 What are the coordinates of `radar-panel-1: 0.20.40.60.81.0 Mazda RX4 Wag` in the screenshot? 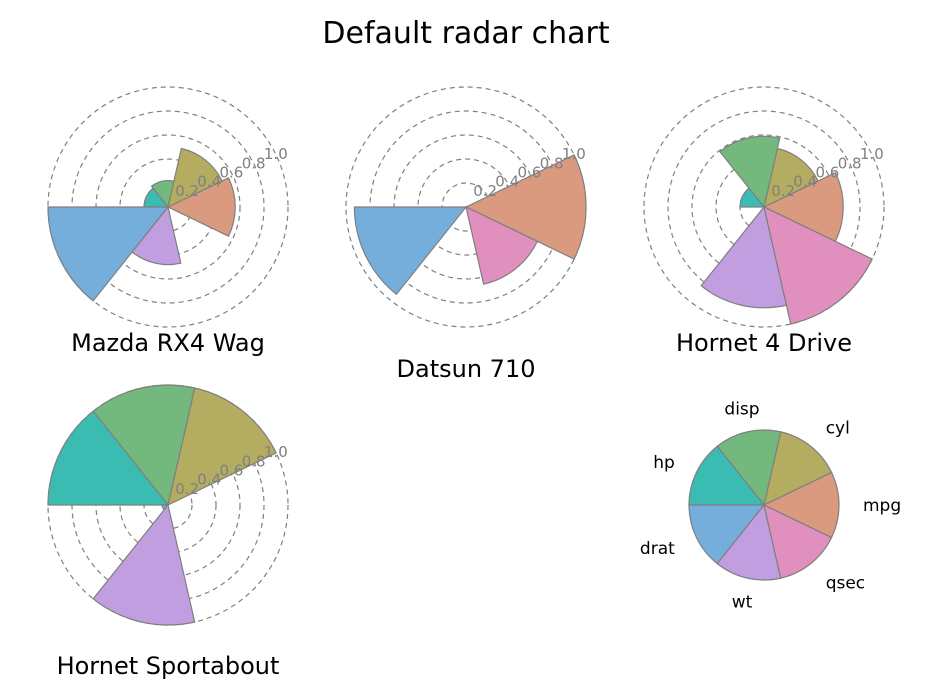 It's located at (168, 221).